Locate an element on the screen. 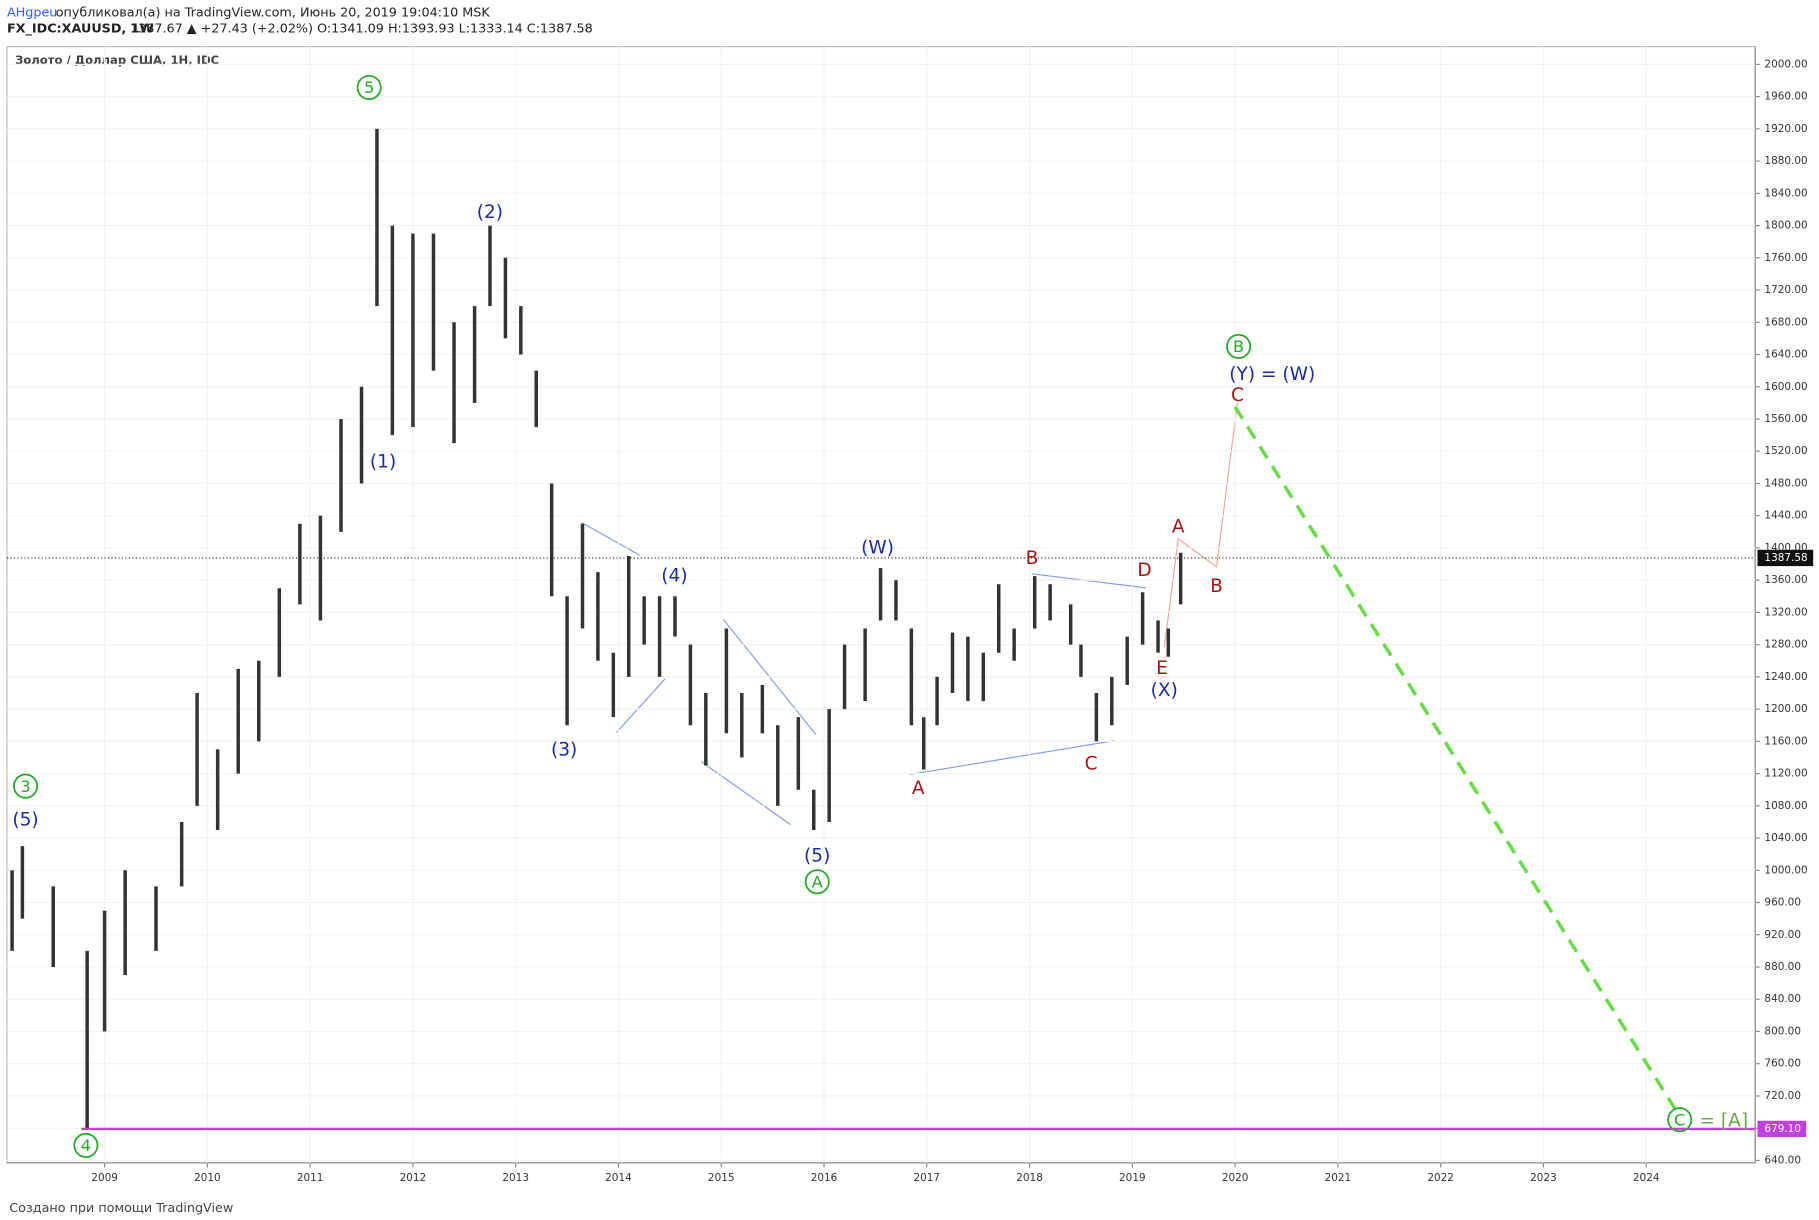  y-tick-label: 1360.00 is located at coordinates (1785, 580).